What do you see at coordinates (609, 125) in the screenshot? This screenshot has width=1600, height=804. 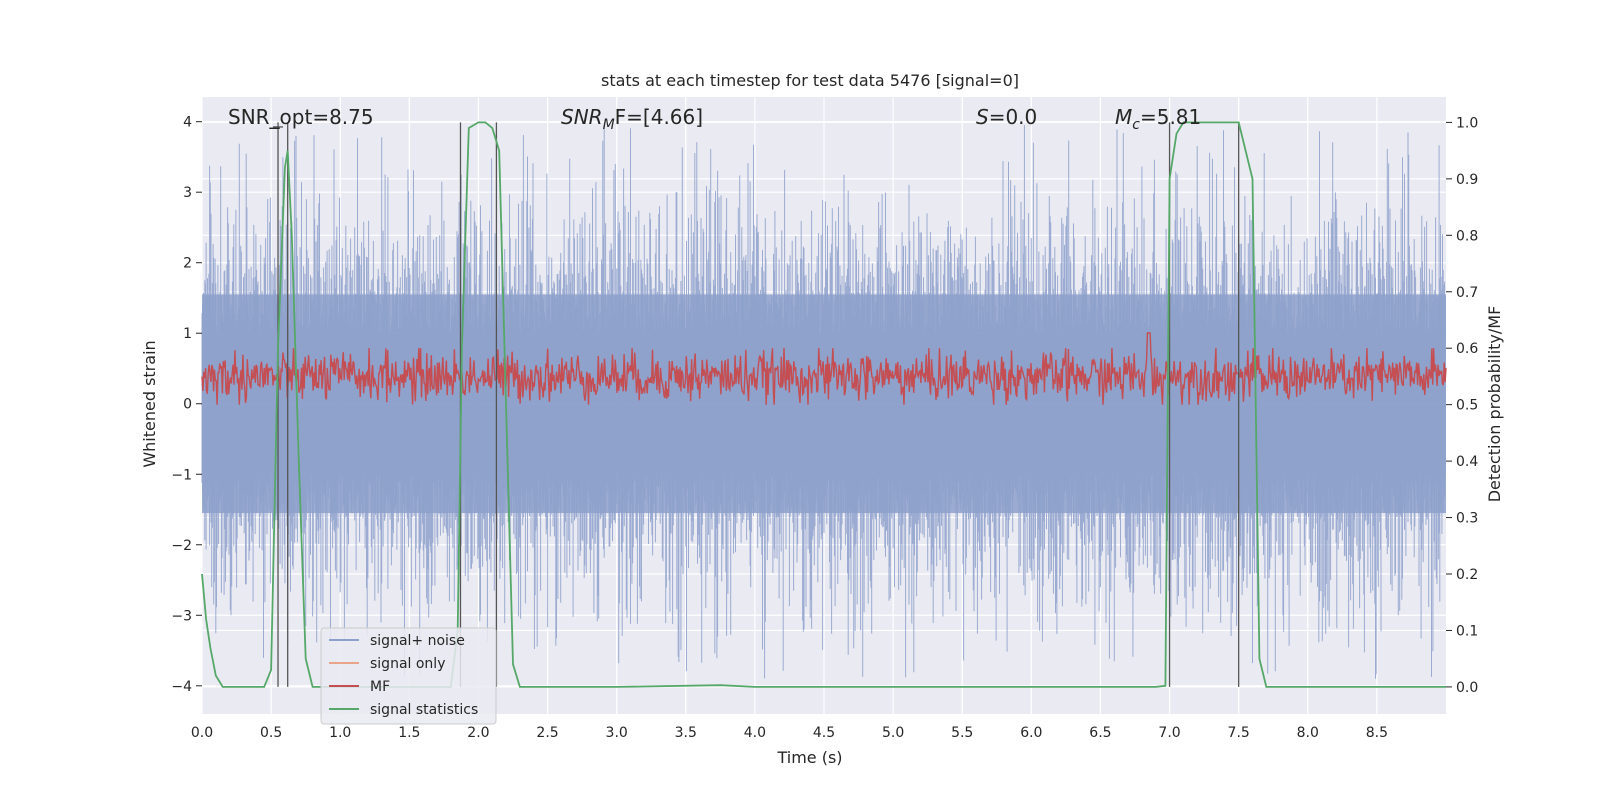 I see `snr-mf-sub: M` at bounding box center [609, 125].